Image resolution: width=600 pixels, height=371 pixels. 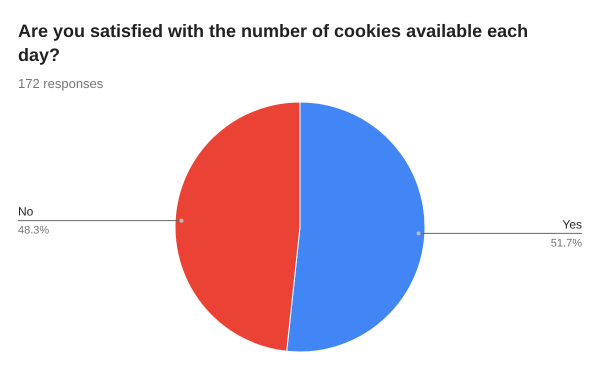 What do you see at coordinates (273, 43) in the screenshot?
I see `chart-title: Are you satisfied with the number of cookies available each day?` at bounding box center [273, 43].